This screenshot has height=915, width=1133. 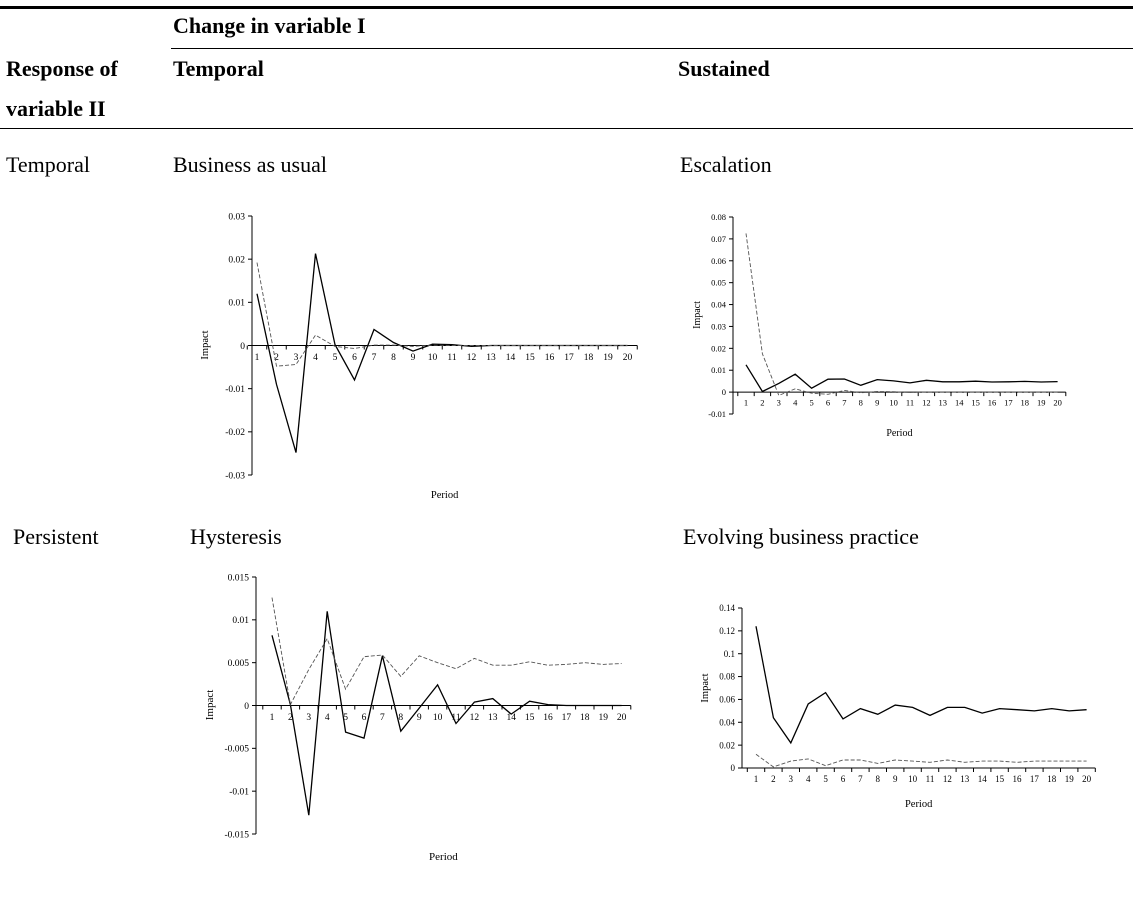 What do you see at coordinates (729, 654) in the screenshot?
I see `y-tick-label: 0.1` at bounding box center [729, 654].